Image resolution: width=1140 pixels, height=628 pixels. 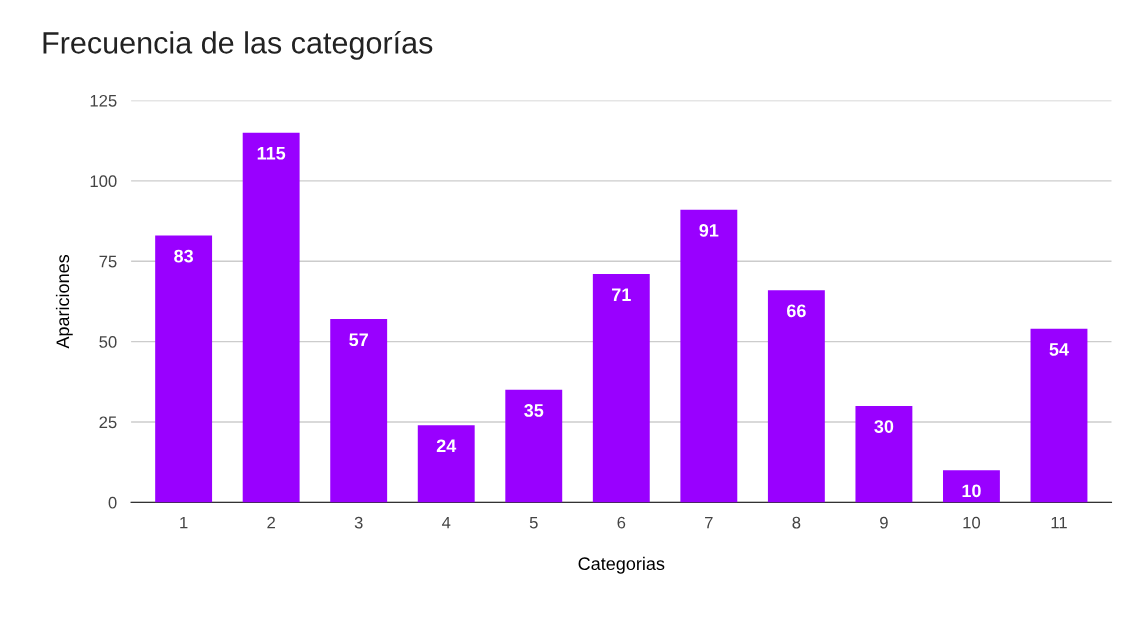 What do you see at coordinates (446, 446) in the screenshot?
I see `data-label: 24` at bounding box center [446, 446].